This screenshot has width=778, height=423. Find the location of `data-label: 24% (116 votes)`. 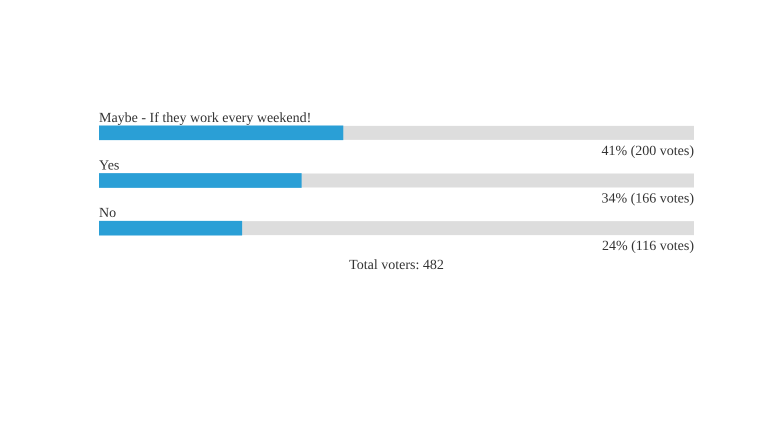

data-label: 24% (116 votes) is located at coordinates (648, 246).